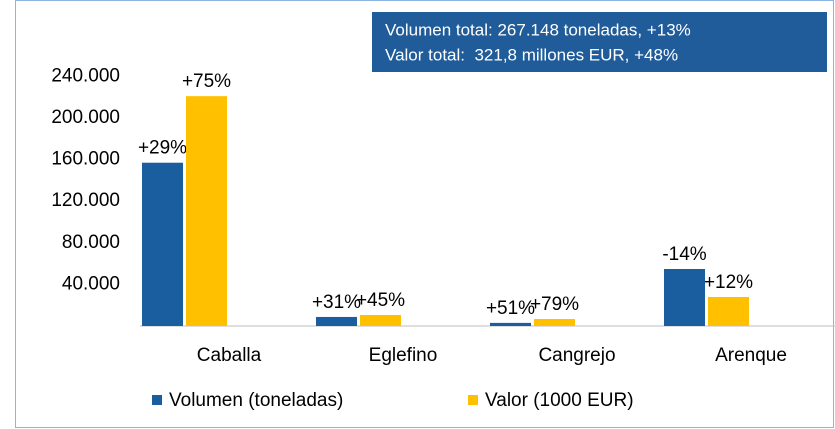  Describe the element at coordinates (531, 54) in the screenshot. I see `summary-line: Valor total: 321,8 millones EUR, +48%` at that location.